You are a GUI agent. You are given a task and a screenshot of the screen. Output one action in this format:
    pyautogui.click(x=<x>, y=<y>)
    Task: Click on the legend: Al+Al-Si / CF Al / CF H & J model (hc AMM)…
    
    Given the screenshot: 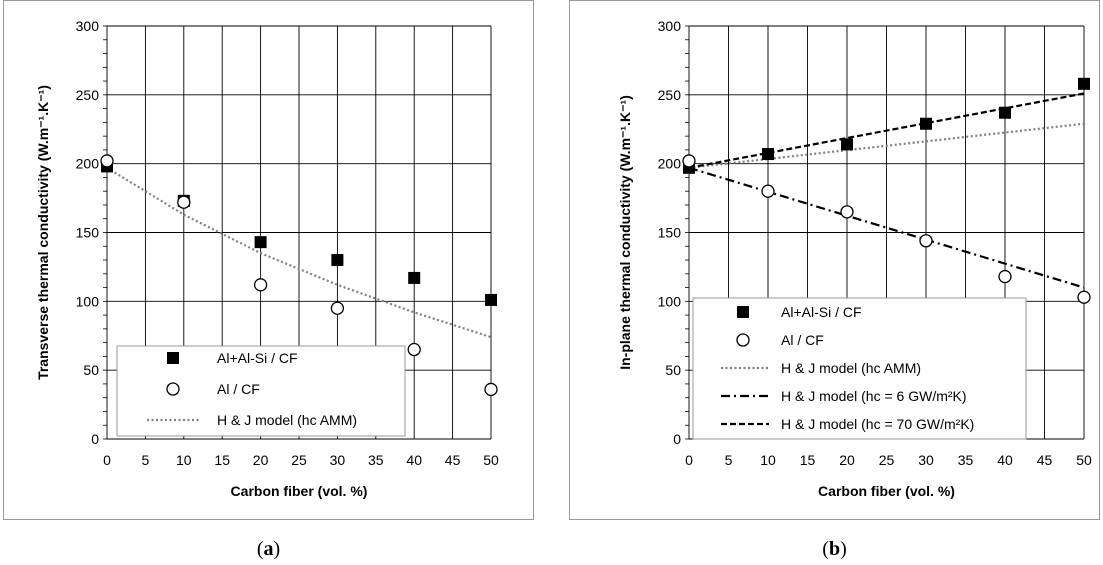 What is the action you would take?
    pyautogui.click(x=859, y=368)
    